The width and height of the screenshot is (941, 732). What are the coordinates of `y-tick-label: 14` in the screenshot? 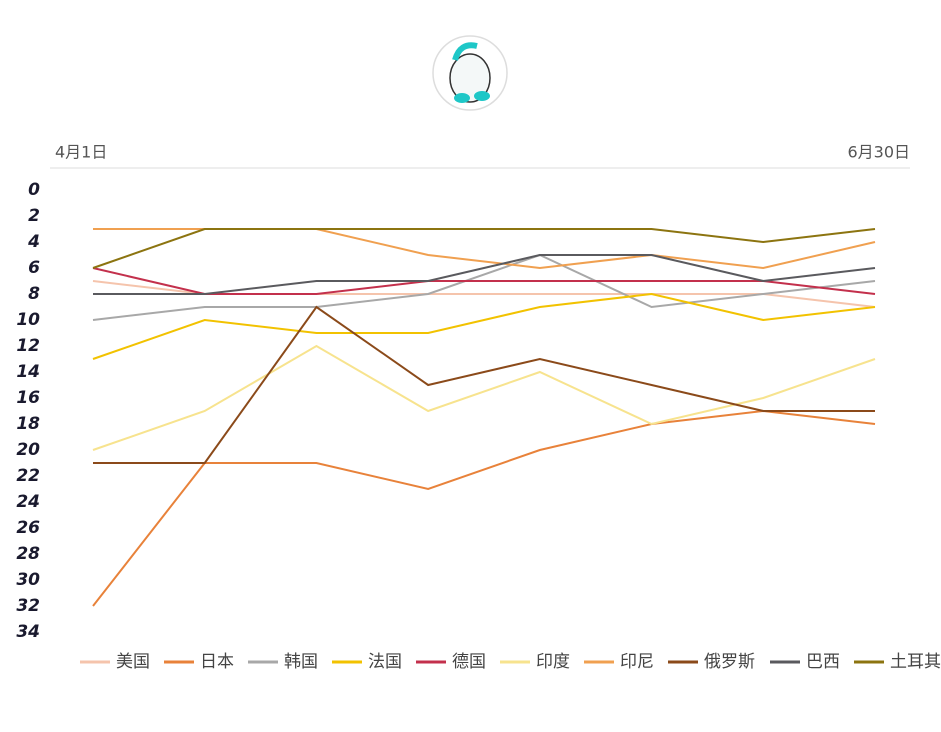 It's located at (28, 372).